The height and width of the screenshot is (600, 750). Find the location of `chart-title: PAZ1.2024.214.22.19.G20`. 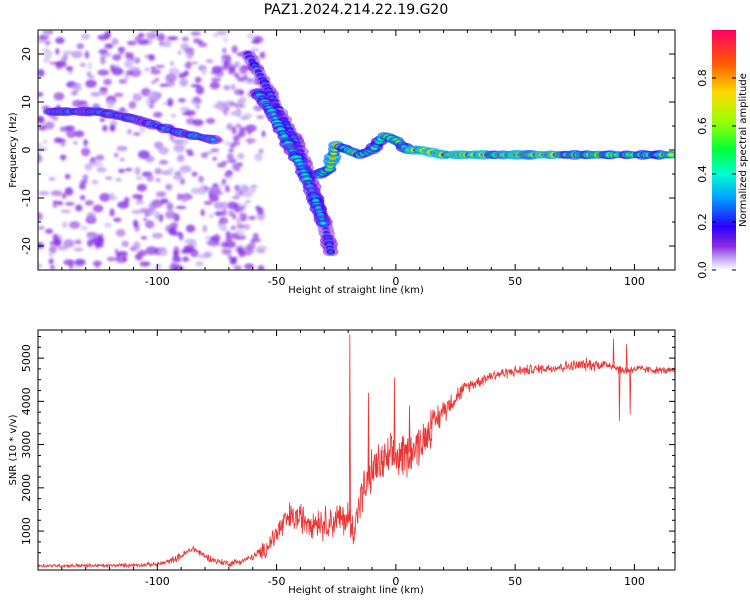

chart-title: PAZ1.2024.214.22.19.G20 is located at coordinates (356, 10).